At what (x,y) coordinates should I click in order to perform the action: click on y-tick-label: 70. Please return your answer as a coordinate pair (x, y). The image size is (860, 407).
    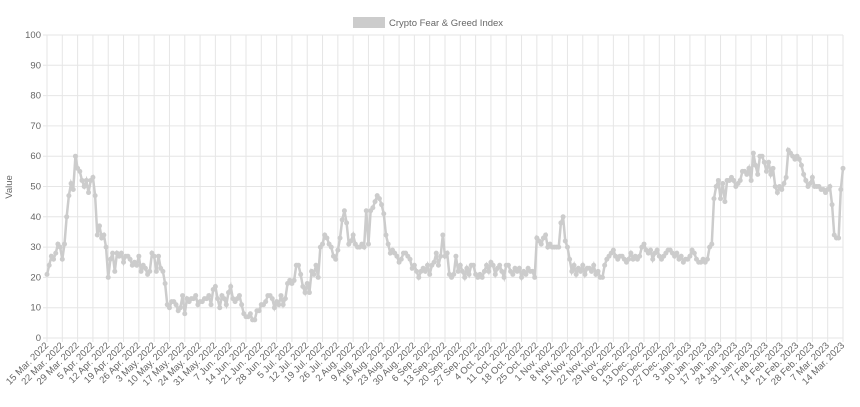
    Looking at the image, I should click on (35, 126).